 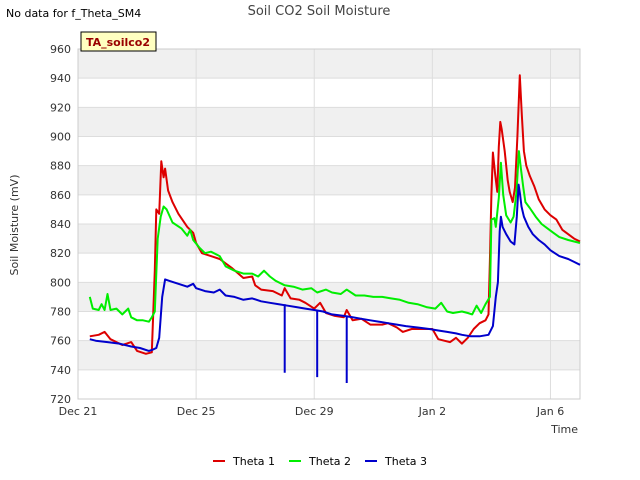 What do you see at coordinates (60, 137) in the screenshot?
I see `y-tick-label: 900` at bounding box center [60, 137].